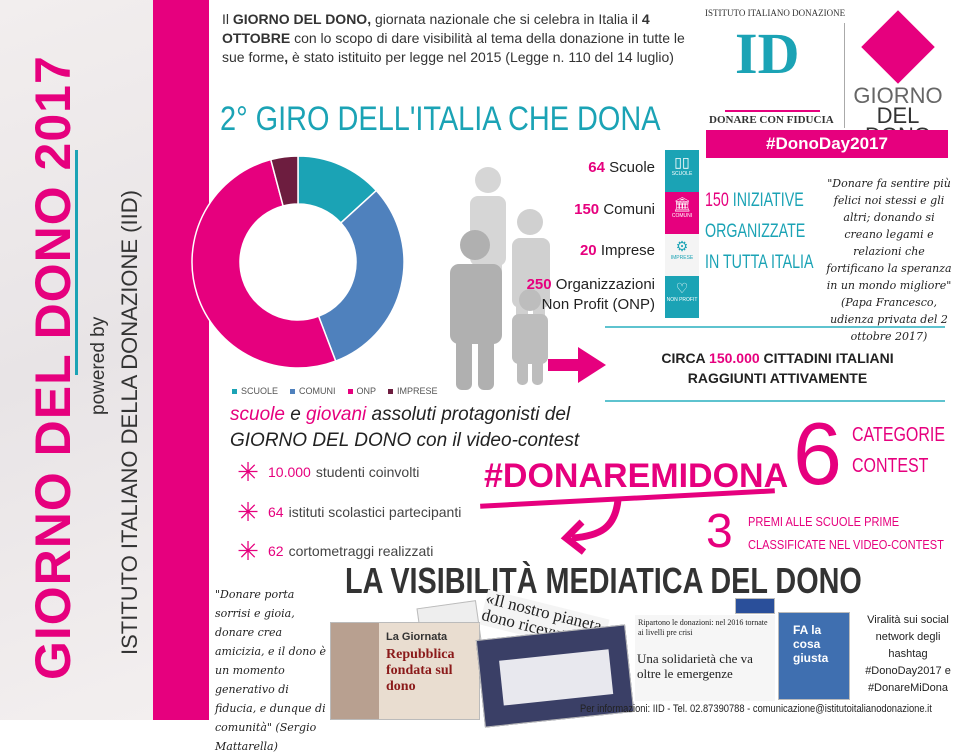  I want to click on press-clipping-repubblica: La Giornata Repubblica fondata sul dono, so click(405, 671).